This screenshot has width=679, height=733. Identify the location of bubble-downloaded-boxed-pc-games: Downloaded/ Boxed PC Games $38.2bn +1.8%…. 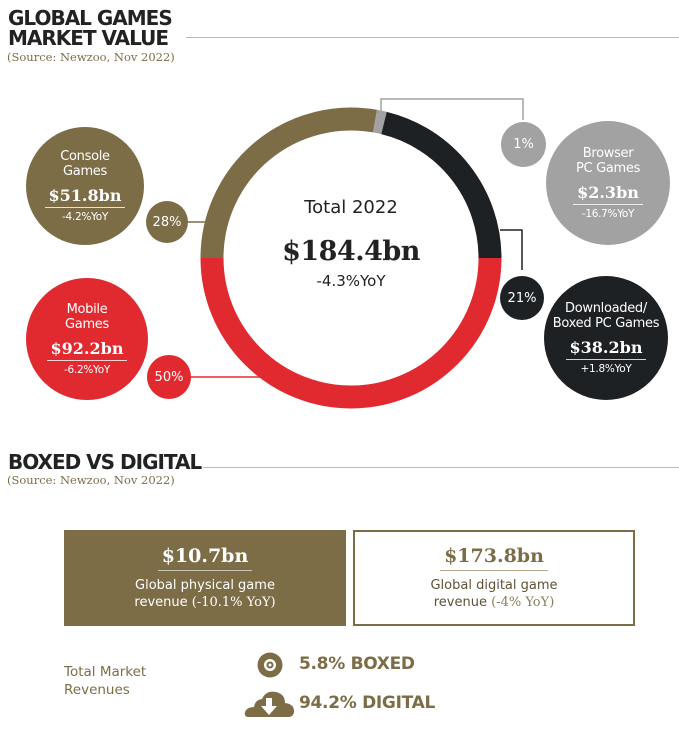
(606, 338).